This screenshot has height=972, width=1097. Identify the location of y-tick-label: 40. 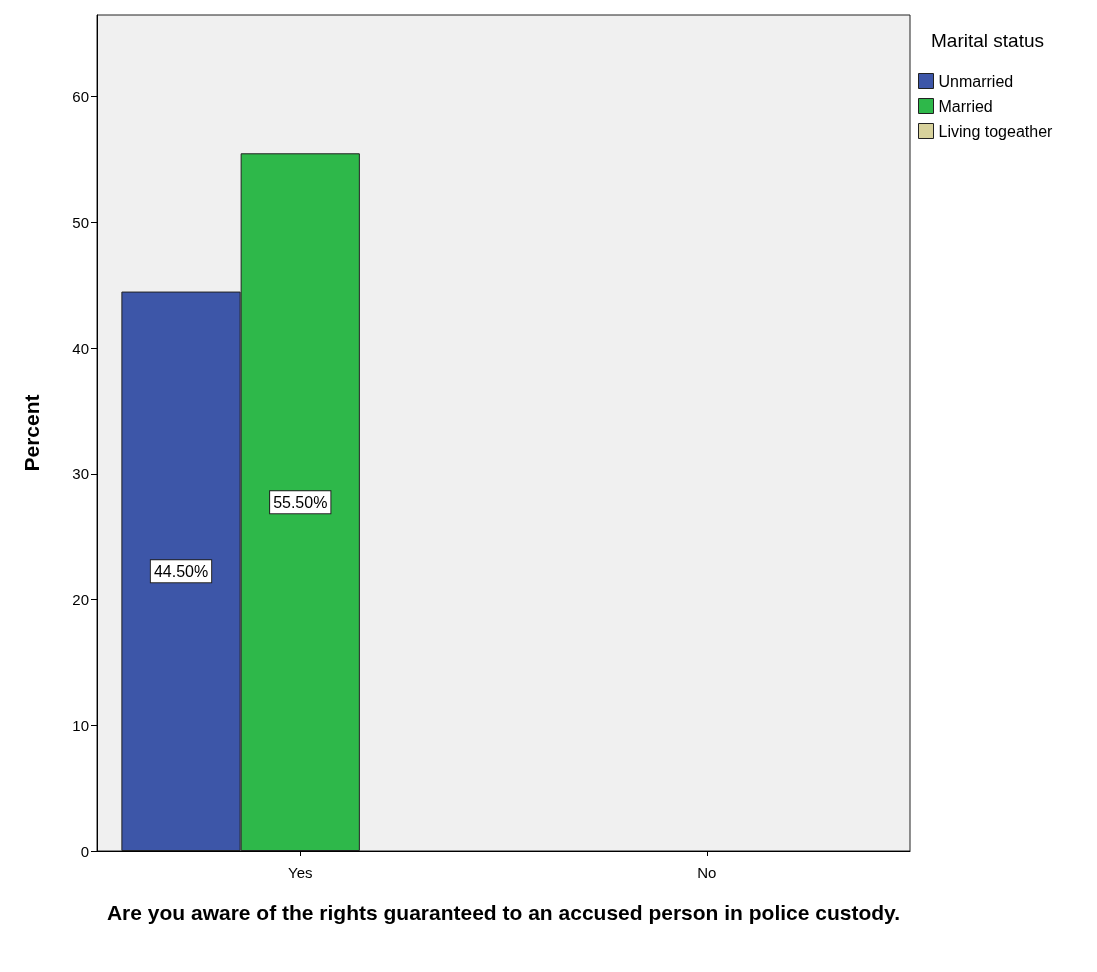
(80, 348).